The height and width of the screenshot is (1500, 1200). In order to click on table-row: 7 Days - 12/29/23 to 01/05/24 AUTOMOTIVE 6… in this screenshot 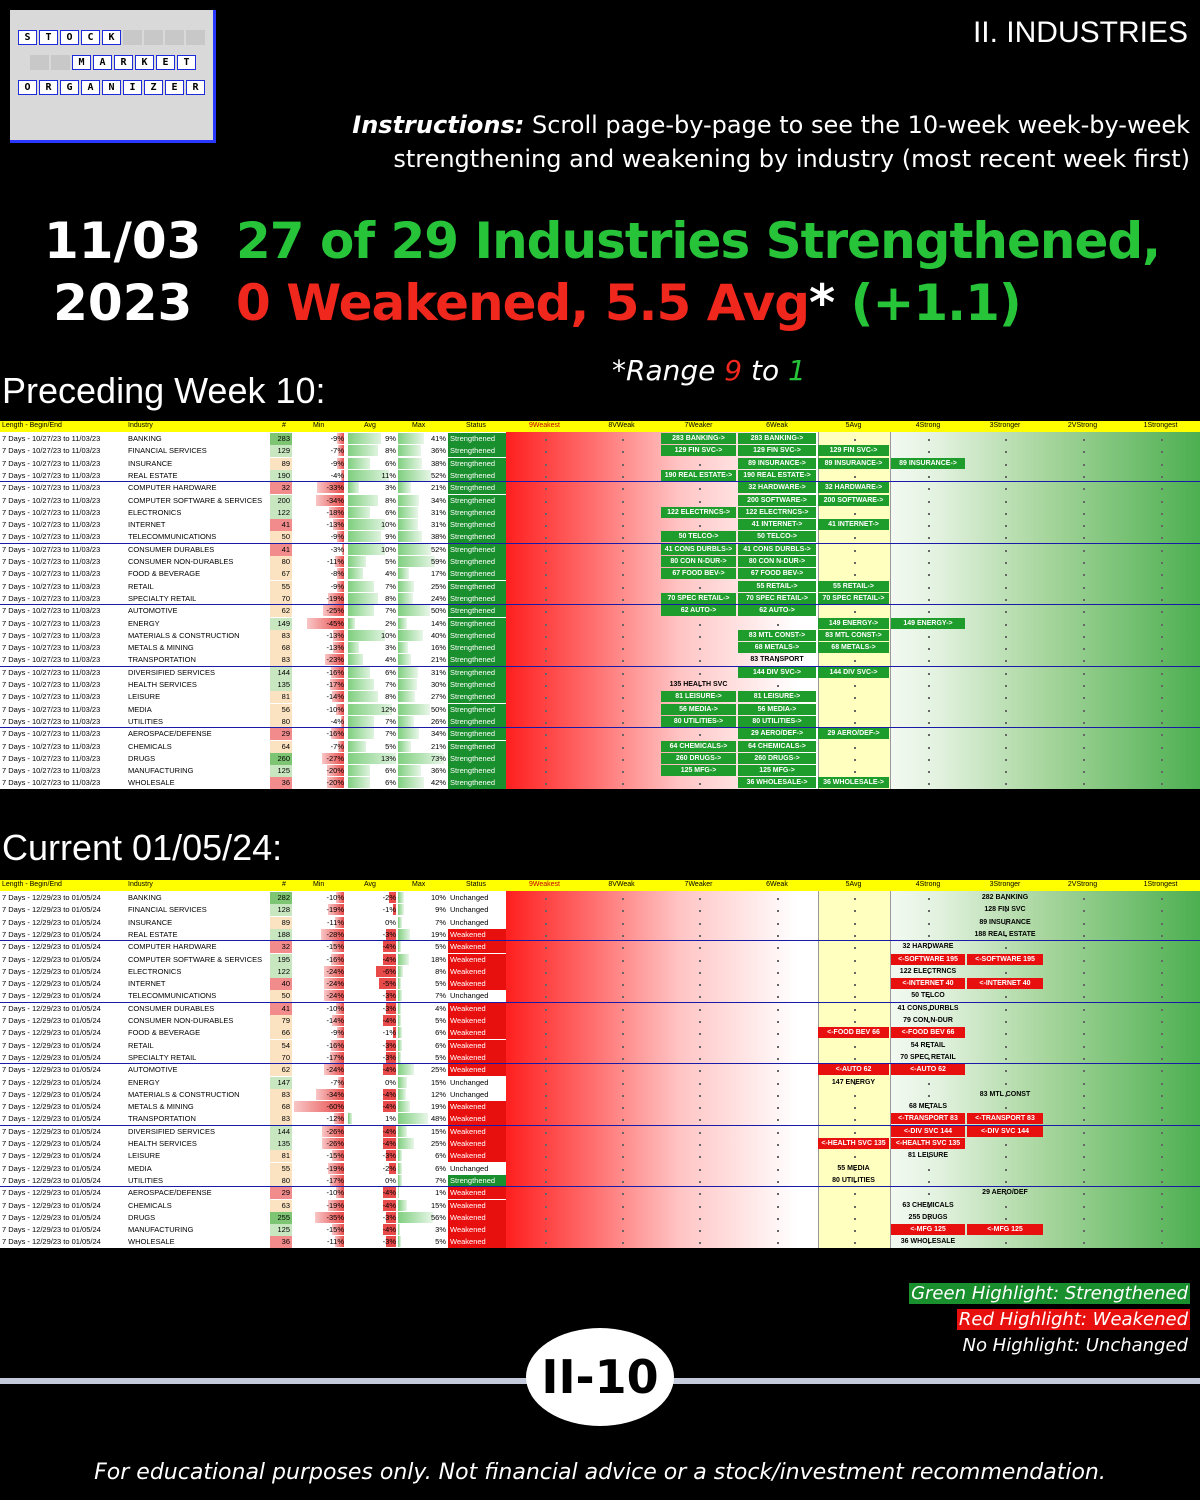, I will do `click(600, 1070)`.